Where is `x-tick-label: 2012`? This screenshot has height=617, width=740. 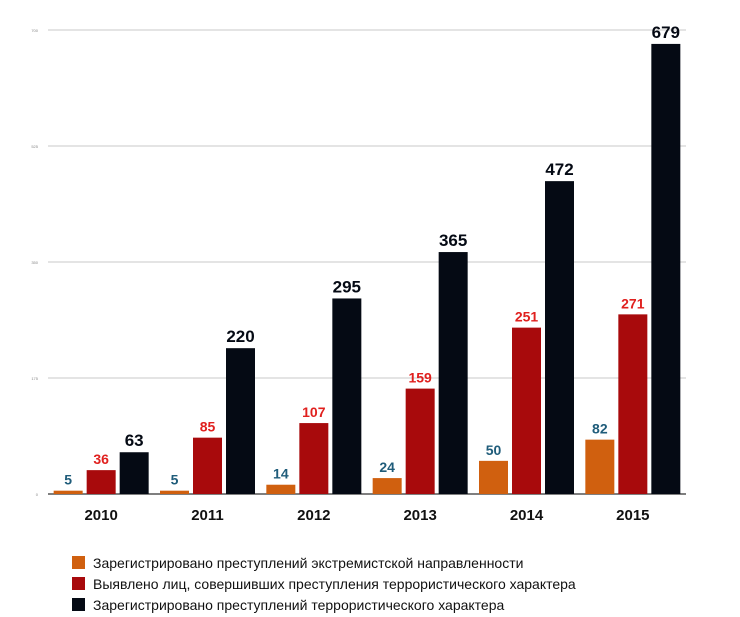 x-tick-label: 2012 is located at coordinates (313, 515).